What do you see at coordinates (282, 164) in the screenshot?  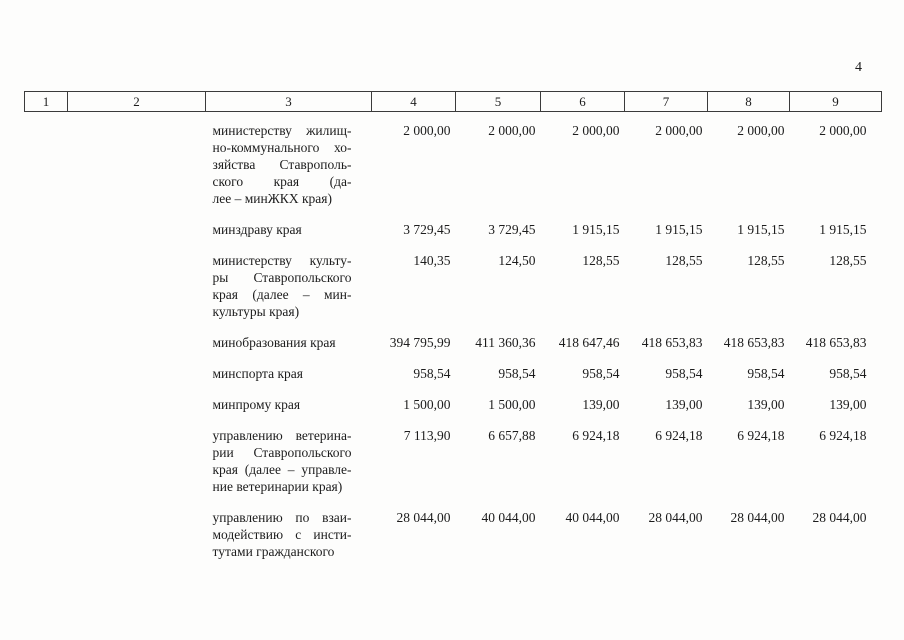 I see `row-label-line: зяйства Ставрополь-` at bounding box center [282, 164].